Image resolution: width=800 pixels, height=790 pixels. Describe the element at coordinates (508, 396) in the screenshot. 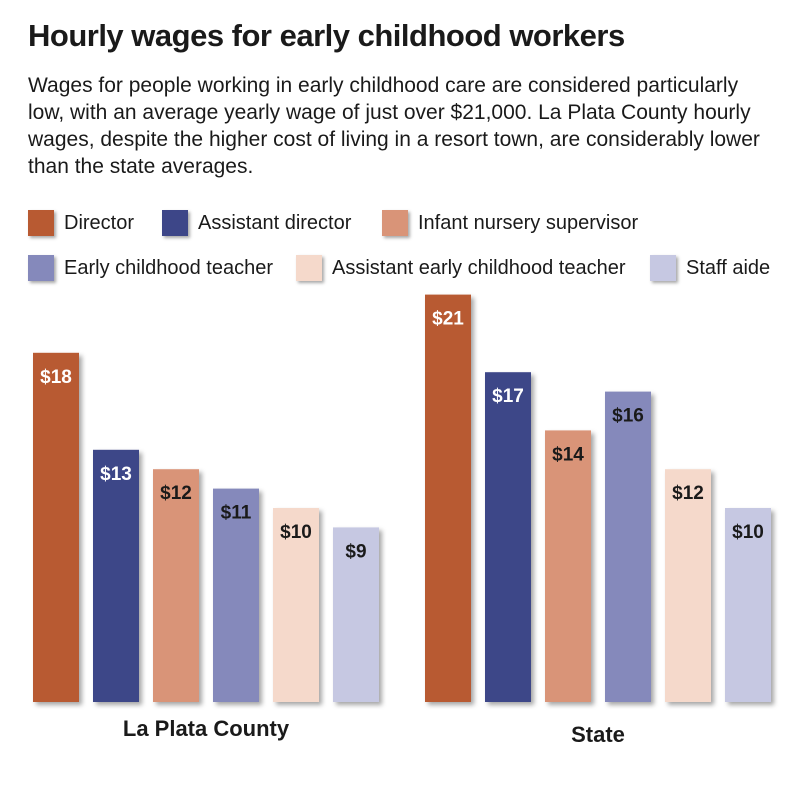

I see `value-label-state-assistant-director: $17` at that location.